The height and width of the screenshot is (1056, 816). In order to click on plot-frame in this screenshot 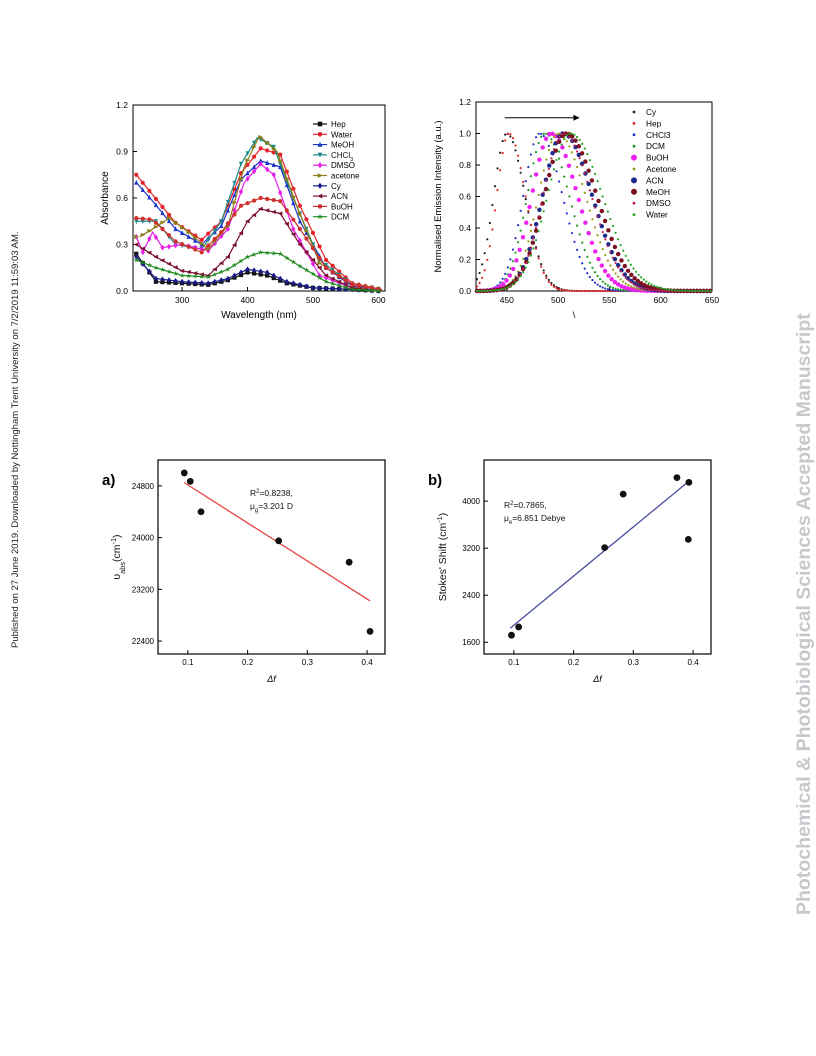, I will do `click(271, 557)`.